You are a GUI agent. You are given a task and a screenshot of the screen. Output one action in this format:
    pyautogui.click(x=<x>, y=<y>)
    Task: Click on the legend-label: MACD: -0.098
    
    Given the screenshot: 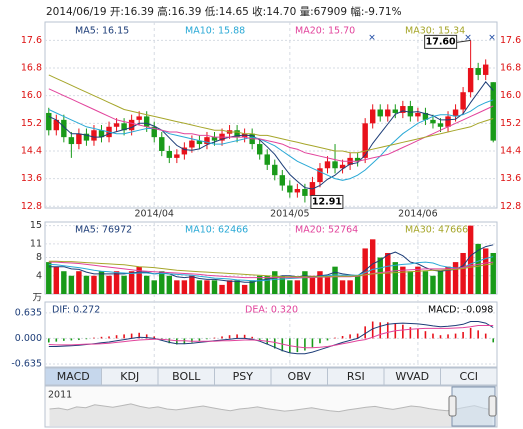 What is the action you would take?
    pyautogui.click(x=460, y=310)
    